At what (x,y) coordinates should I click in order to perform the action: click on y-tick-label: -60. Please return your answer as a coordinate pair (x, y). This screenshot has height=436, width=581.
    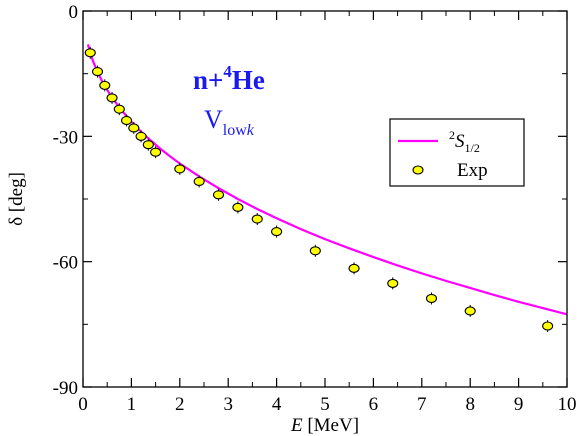
    Looking at the image, I should click on (65, 263).